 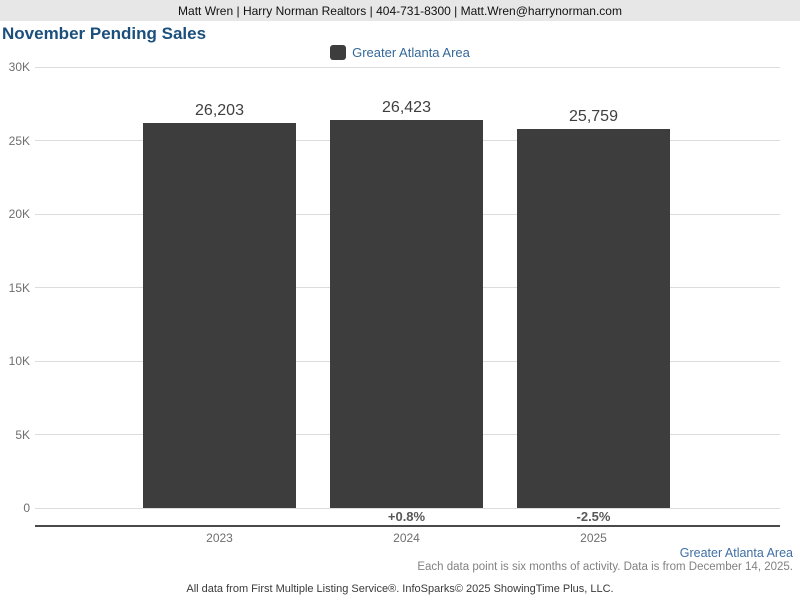 What do you see at coordinates (22, 434) in the screenshot?
I see `y-axis-tick-label: 5K` at bounding box center [22, 434].